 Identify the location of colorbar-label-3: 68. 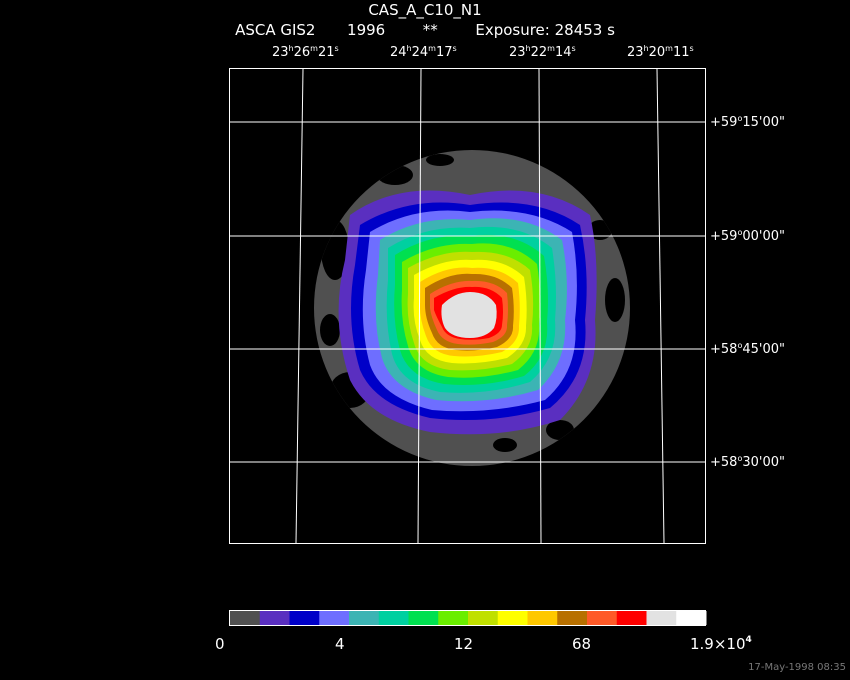
(582, 644).